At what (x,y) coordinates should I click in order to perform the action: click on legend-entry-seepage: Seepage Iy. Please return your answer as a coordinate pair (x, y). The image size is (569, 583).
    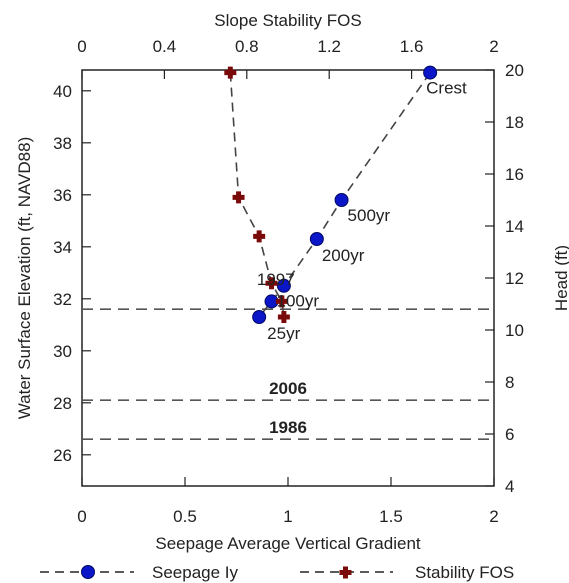
    Looking at the image, I should click on (139, 572).